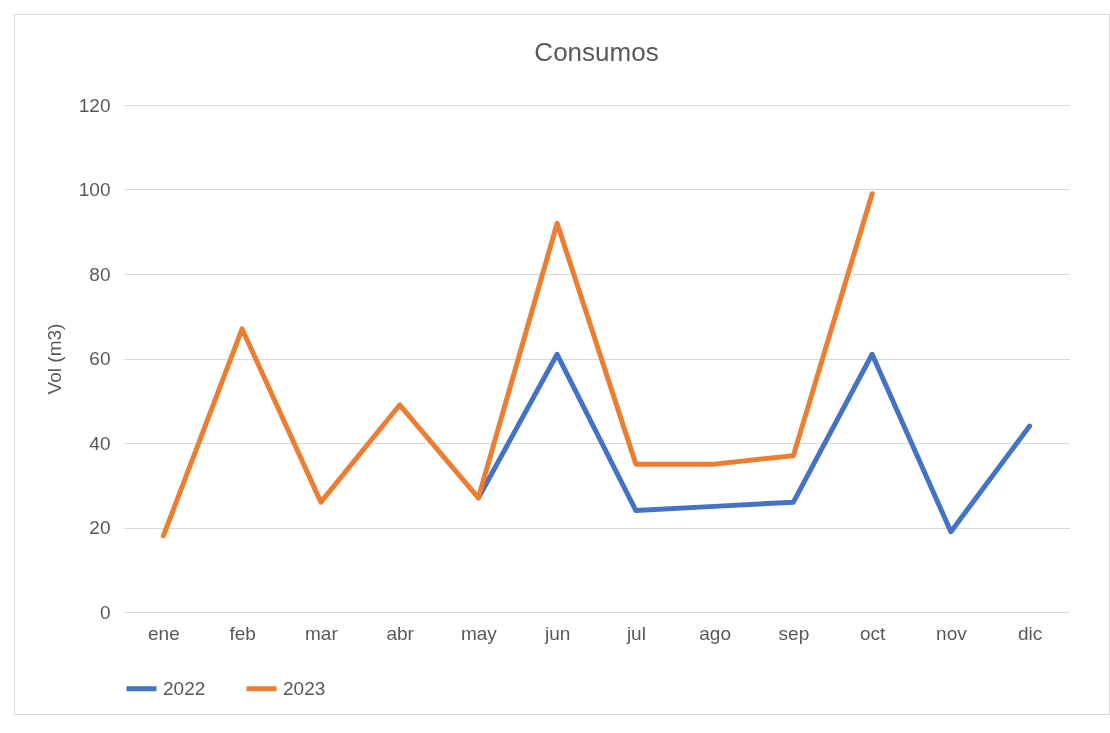  I want to click on y-tick-label: 20, so click(100, 527).